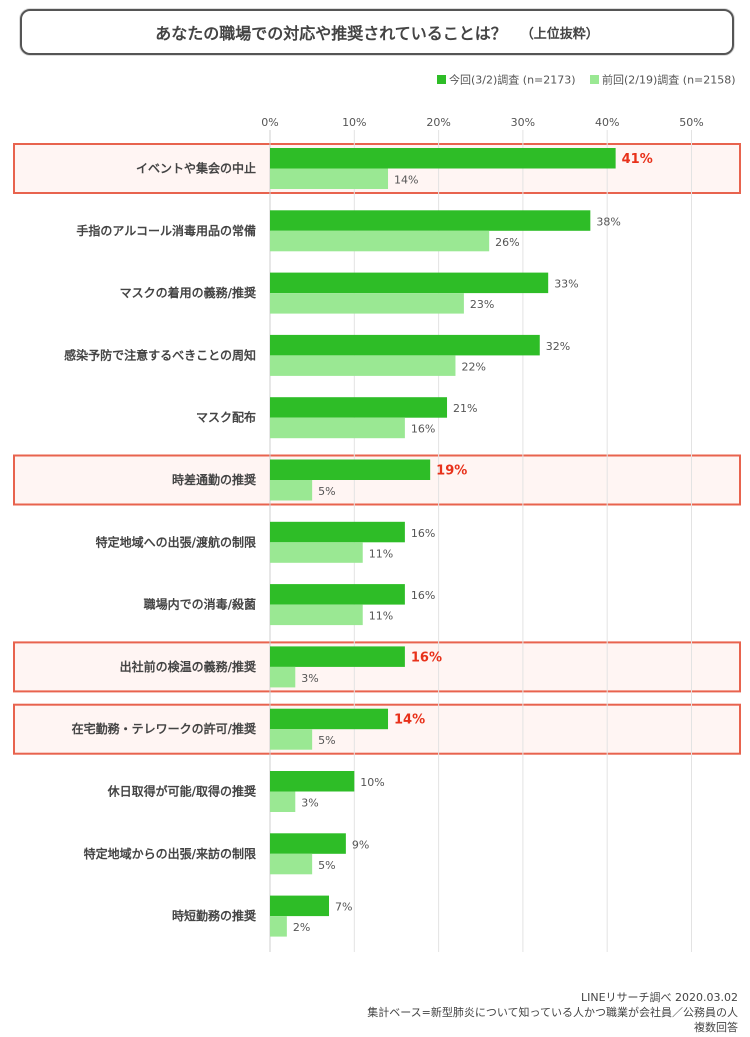 The height and width of the screenshot is (1037, 750). Describe the element at coordinates (360, 844) in the screenshot. I see `data-label-current: 9%` at that location.